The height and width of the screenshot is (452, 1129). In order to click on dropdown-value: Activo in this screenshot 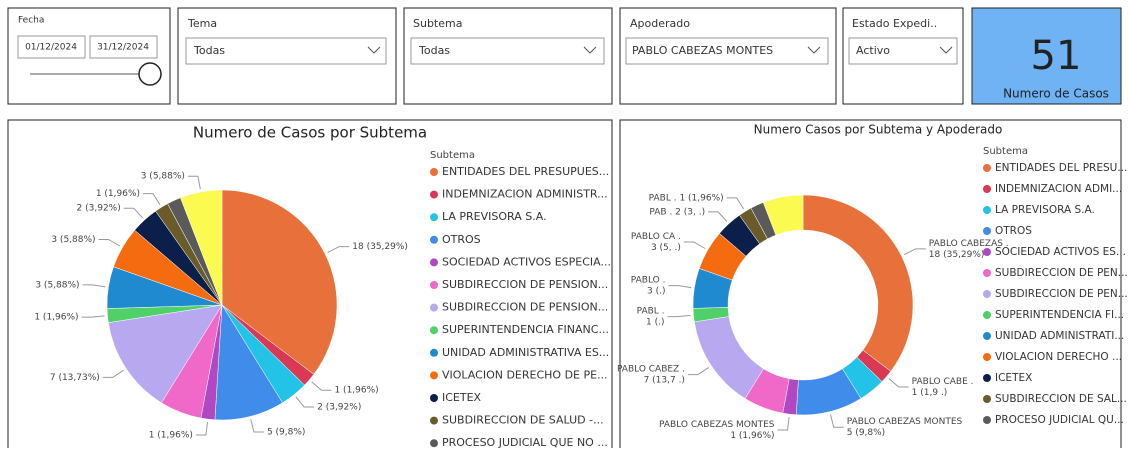, I will do `click(873, 50)`.